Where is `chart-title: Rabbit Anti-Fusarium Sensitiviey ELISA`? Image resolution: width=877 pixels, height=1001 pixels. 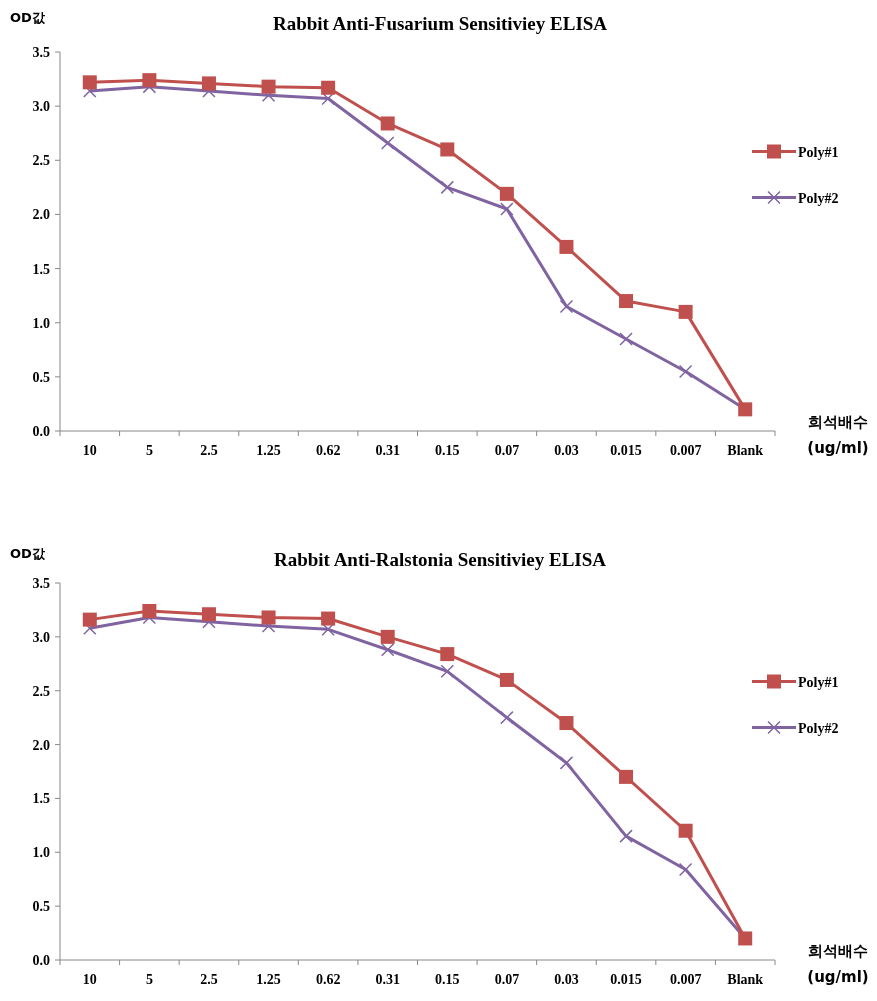 chart-title: Rabbit Anti-Fusarium Sensitiviey ELISA is located at coordinates (440, 23).